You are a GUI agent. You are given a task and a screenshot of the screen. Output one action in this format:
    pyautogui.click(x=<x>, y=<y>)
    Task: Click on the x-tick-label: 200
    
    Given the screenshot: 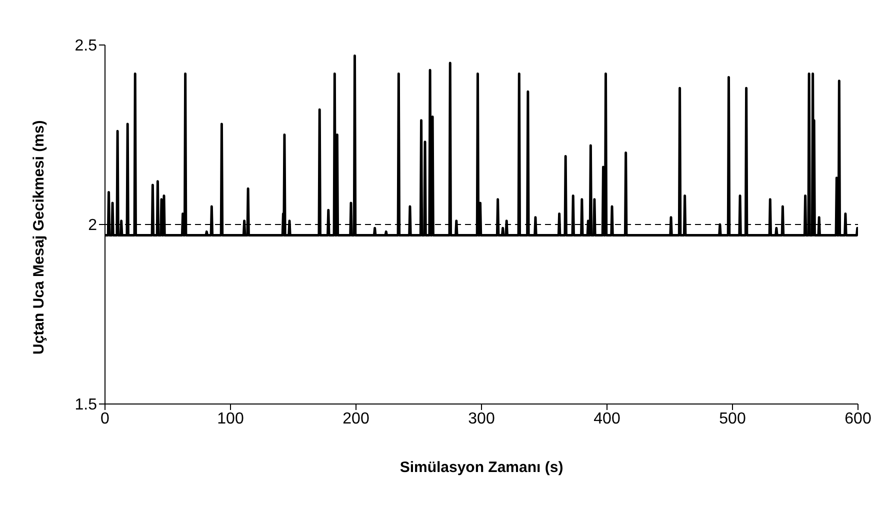 What is the action you would take?
    pyautogui.click(x=356, y=419)
    